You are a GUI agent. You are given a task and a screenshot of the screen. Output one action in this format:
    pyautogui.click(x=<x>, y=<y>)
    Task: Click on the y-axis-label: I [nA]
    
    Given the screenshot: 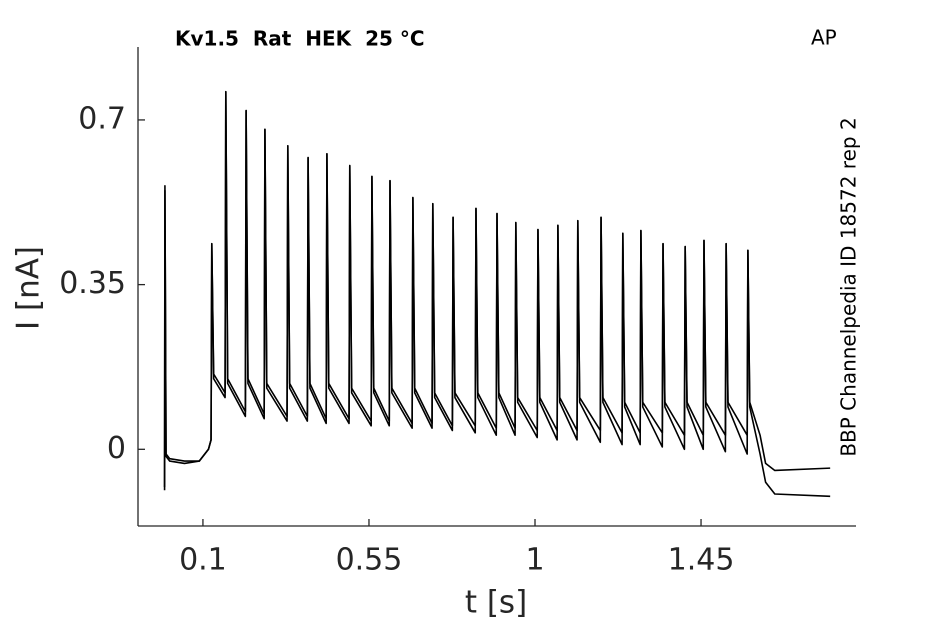 What is the action you would take?
    pyautogui.click(x=29, y=288)
    